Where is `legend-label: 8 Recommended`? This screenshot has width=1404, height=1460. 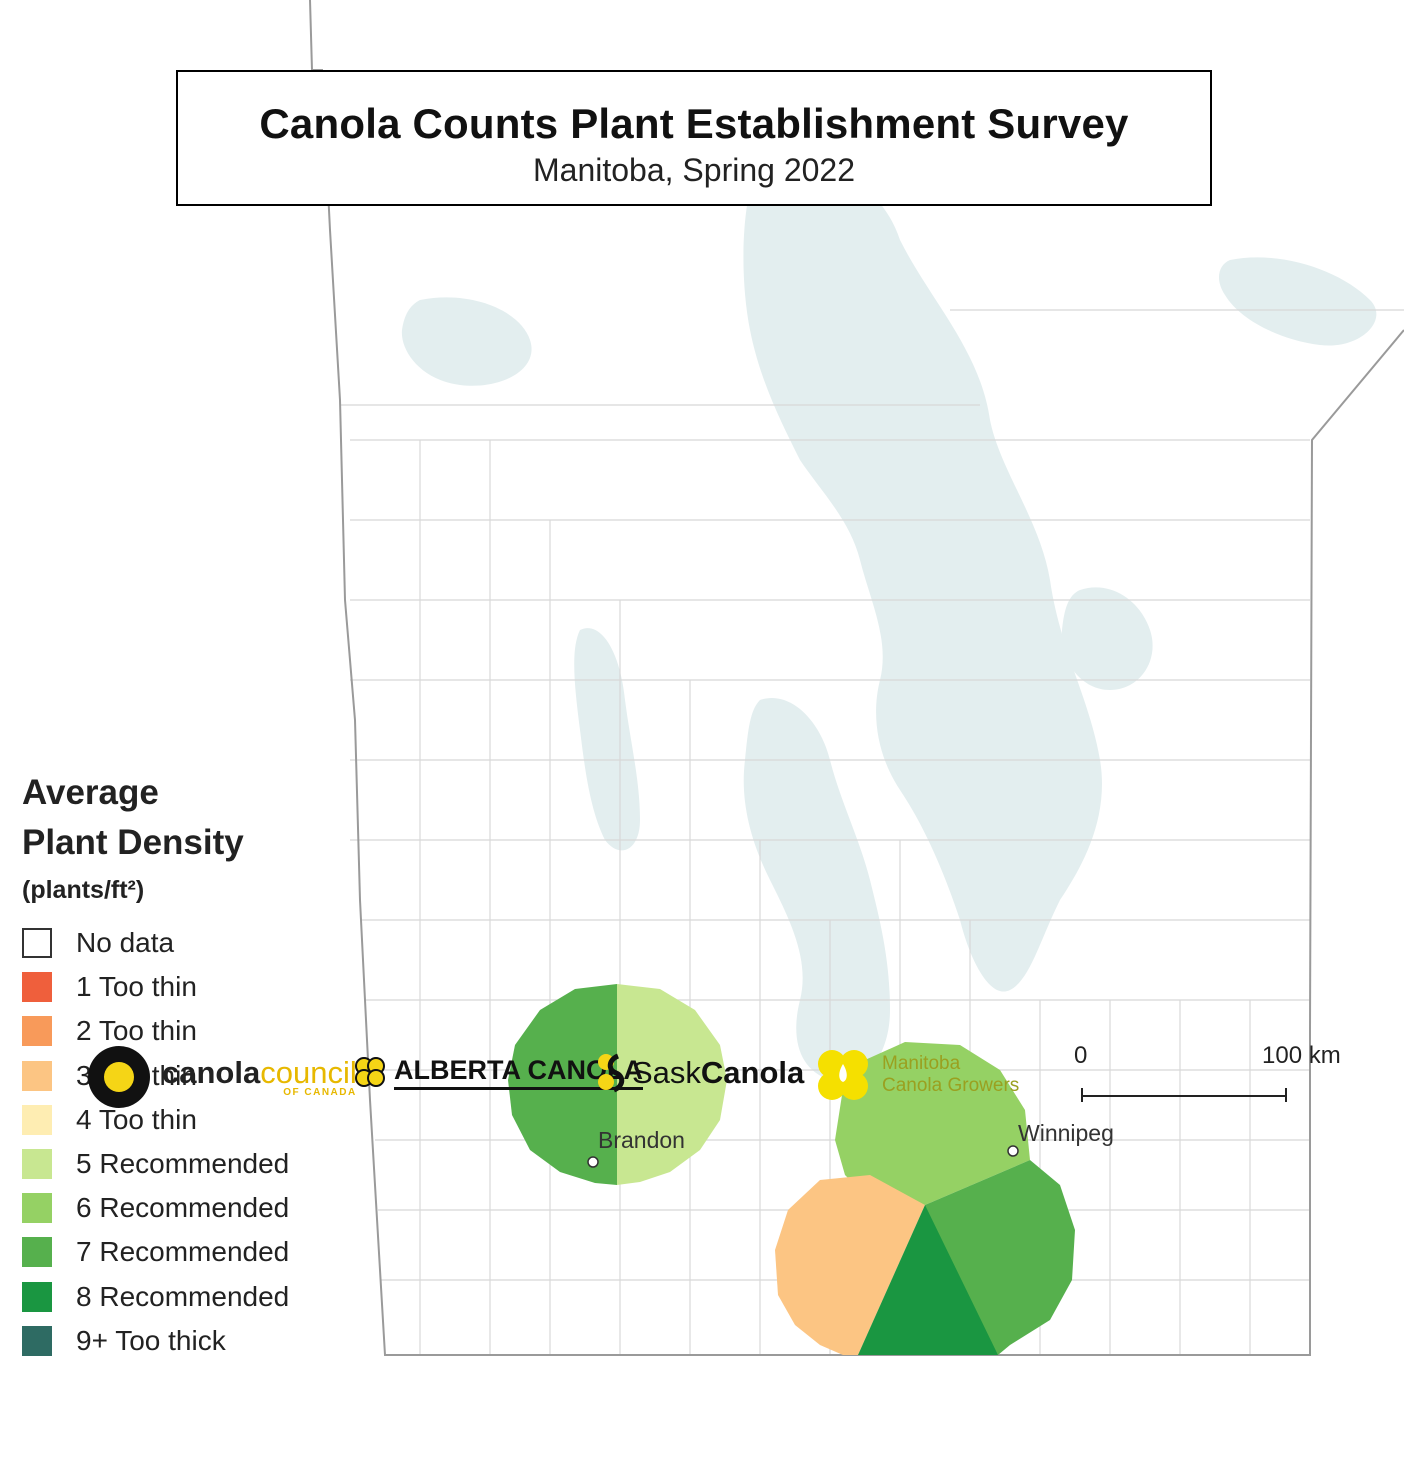 legend-label: 8 Recommended is located at coordinates (183, 1296).